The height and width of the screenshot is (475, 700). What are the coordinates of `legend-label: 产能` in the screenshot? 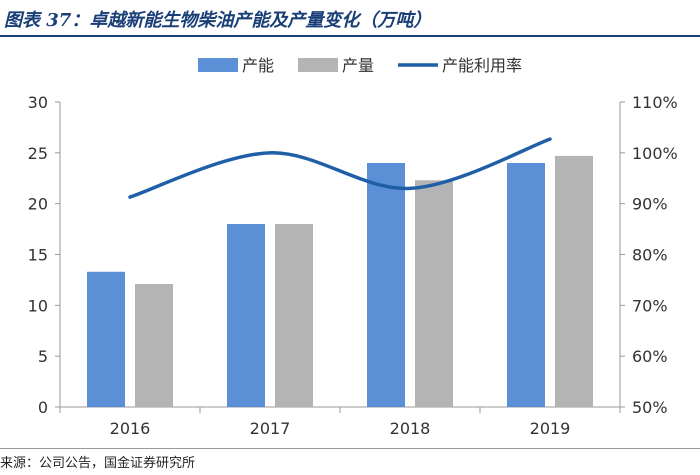 It's located at (258, 65).